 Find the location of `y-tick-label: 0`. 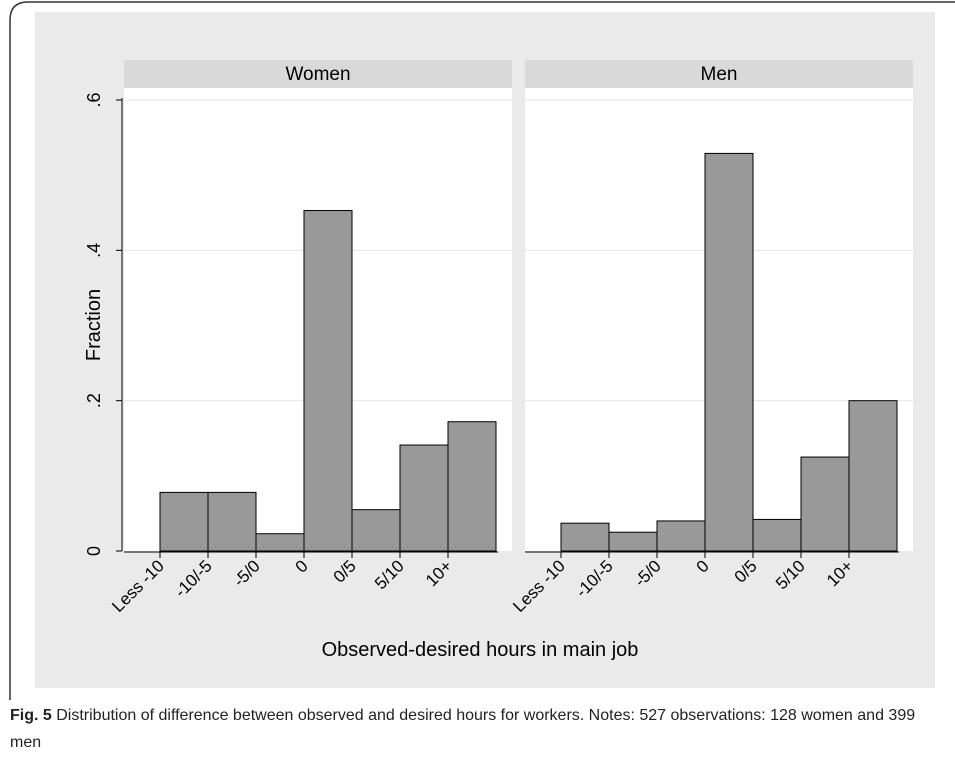

y-tick-label: 0 is located at coordinates (94, 551).